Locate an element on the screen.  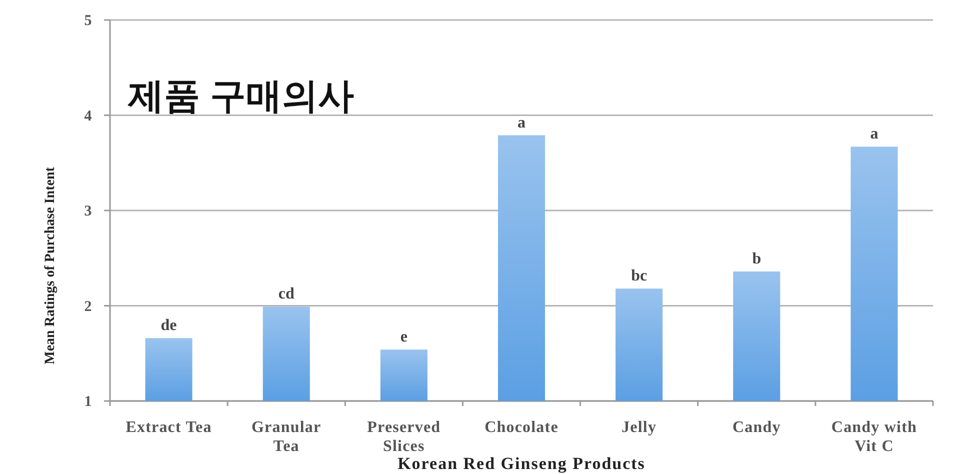
x-tick-label: Candy is located at coordinates (756, 427).